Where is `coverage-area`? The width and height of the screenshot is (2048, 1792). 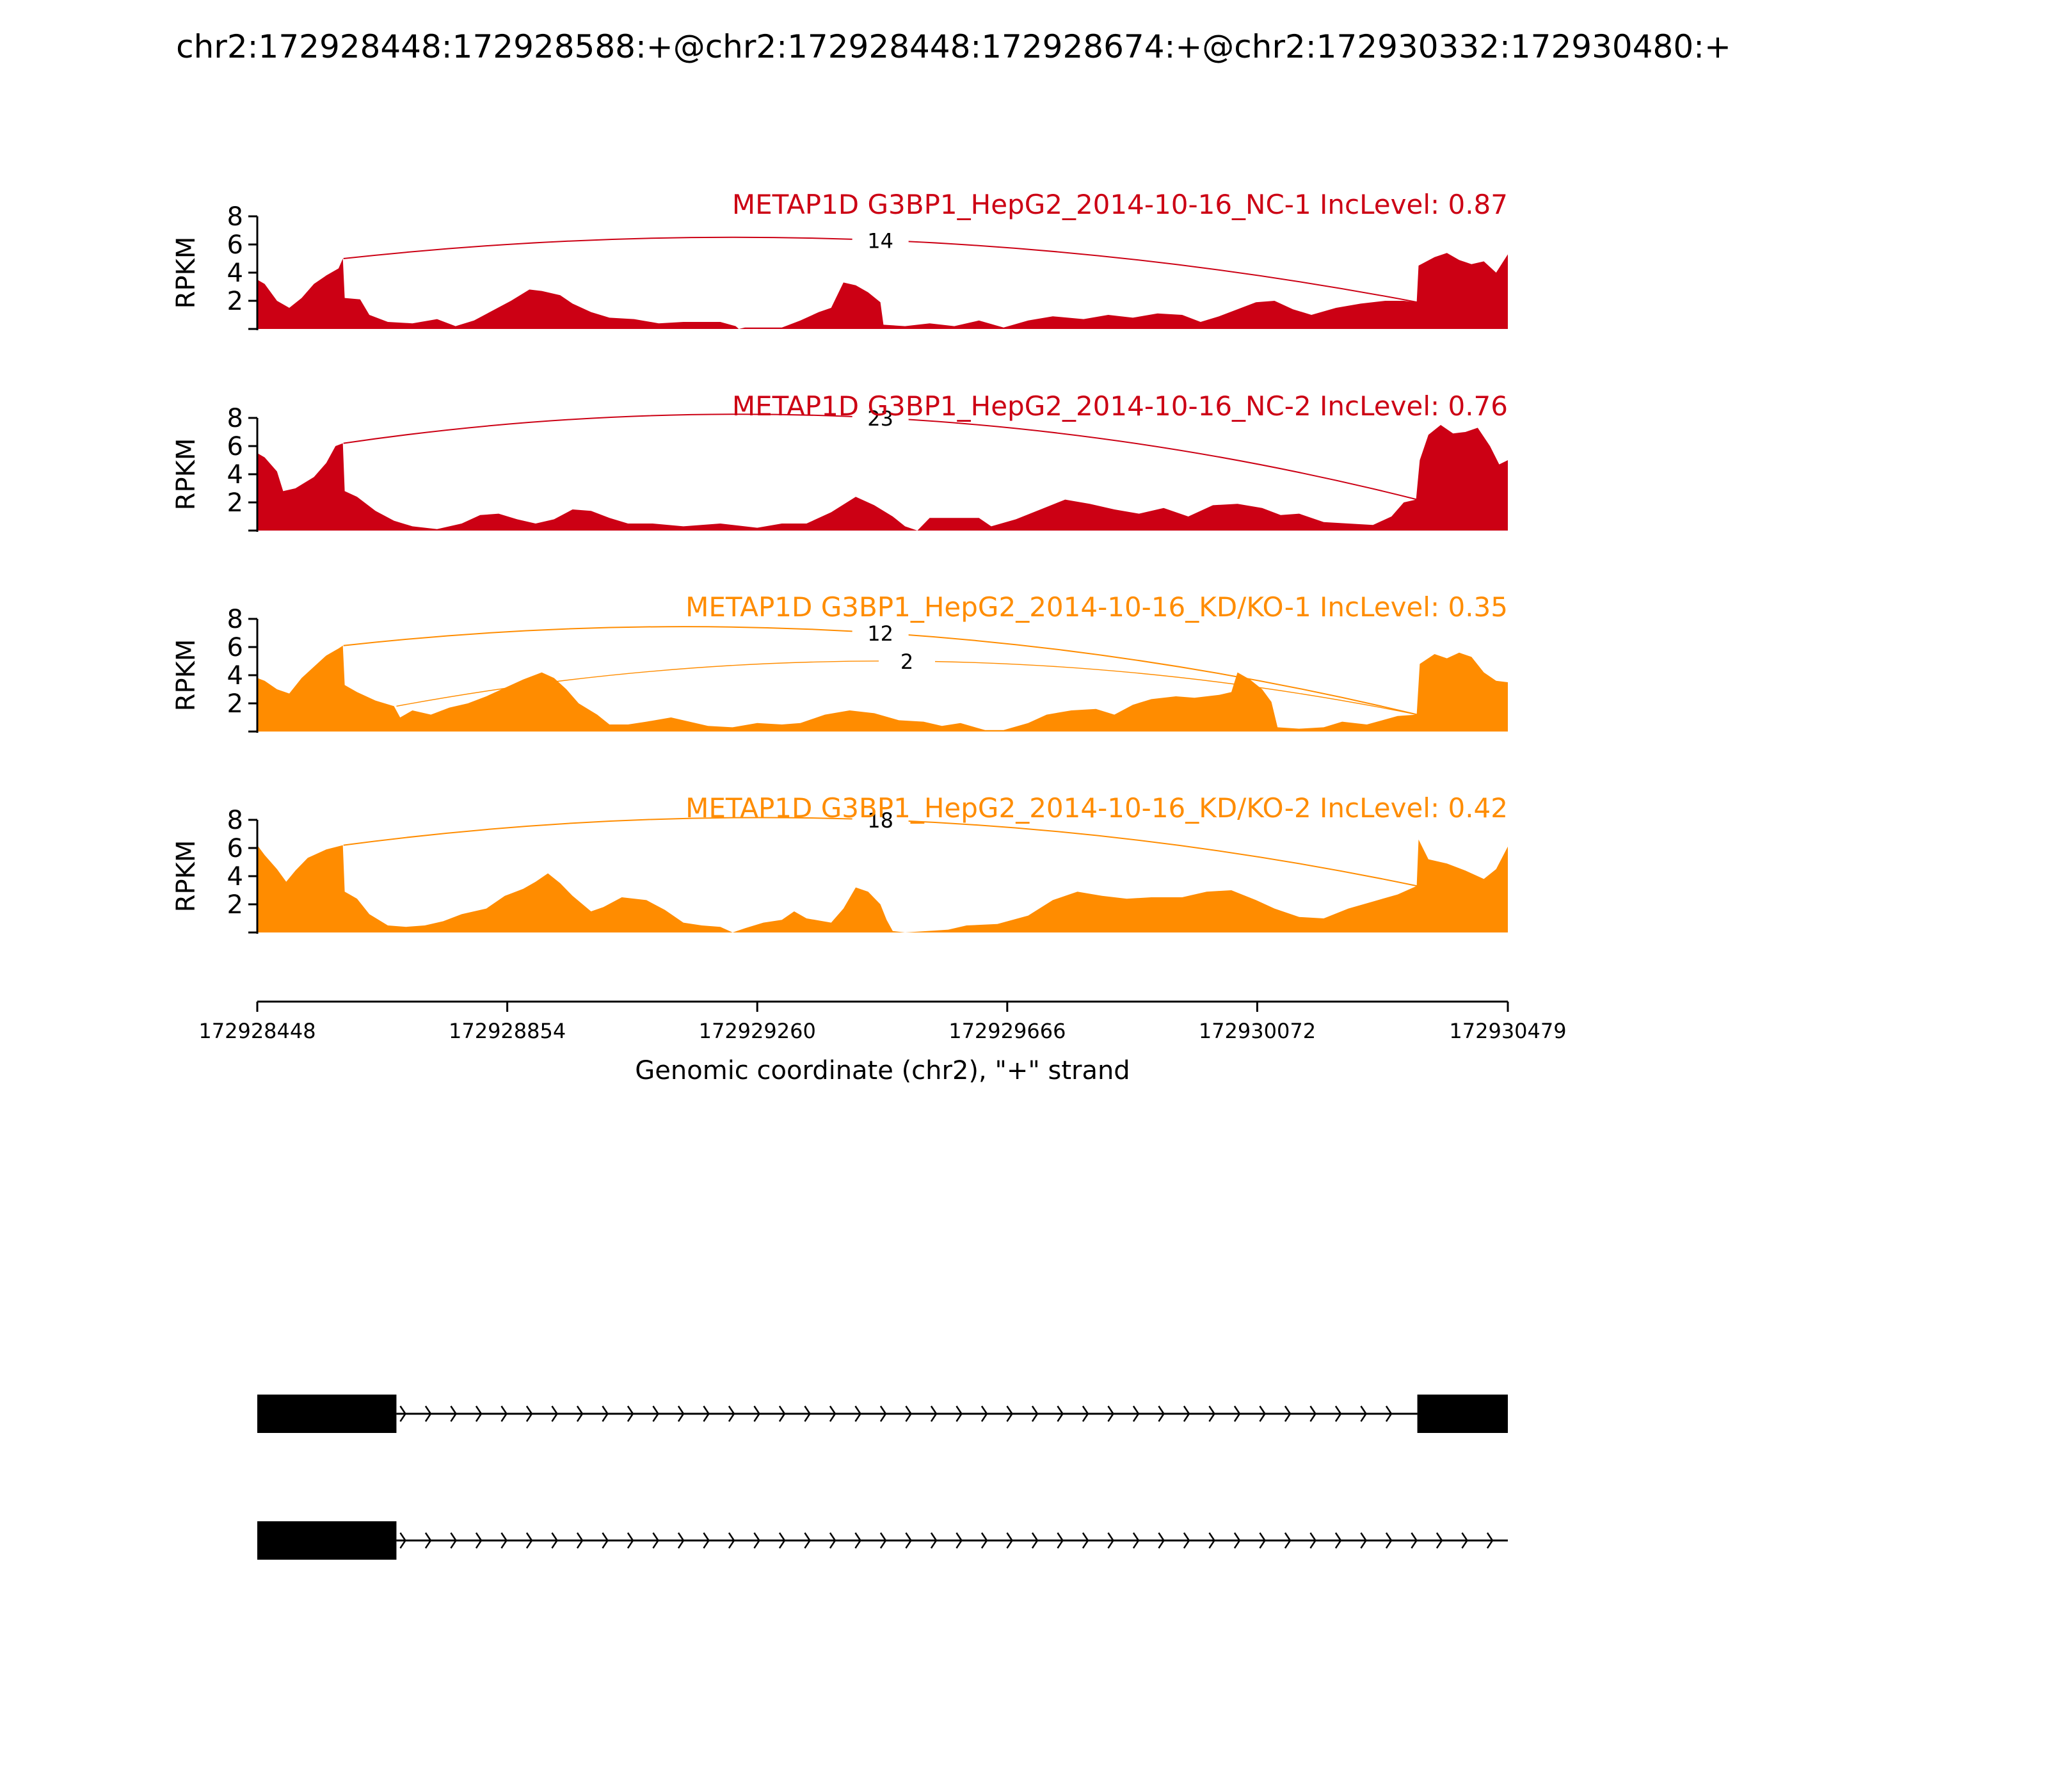 coverage-area is located at coordinates (882, 885).